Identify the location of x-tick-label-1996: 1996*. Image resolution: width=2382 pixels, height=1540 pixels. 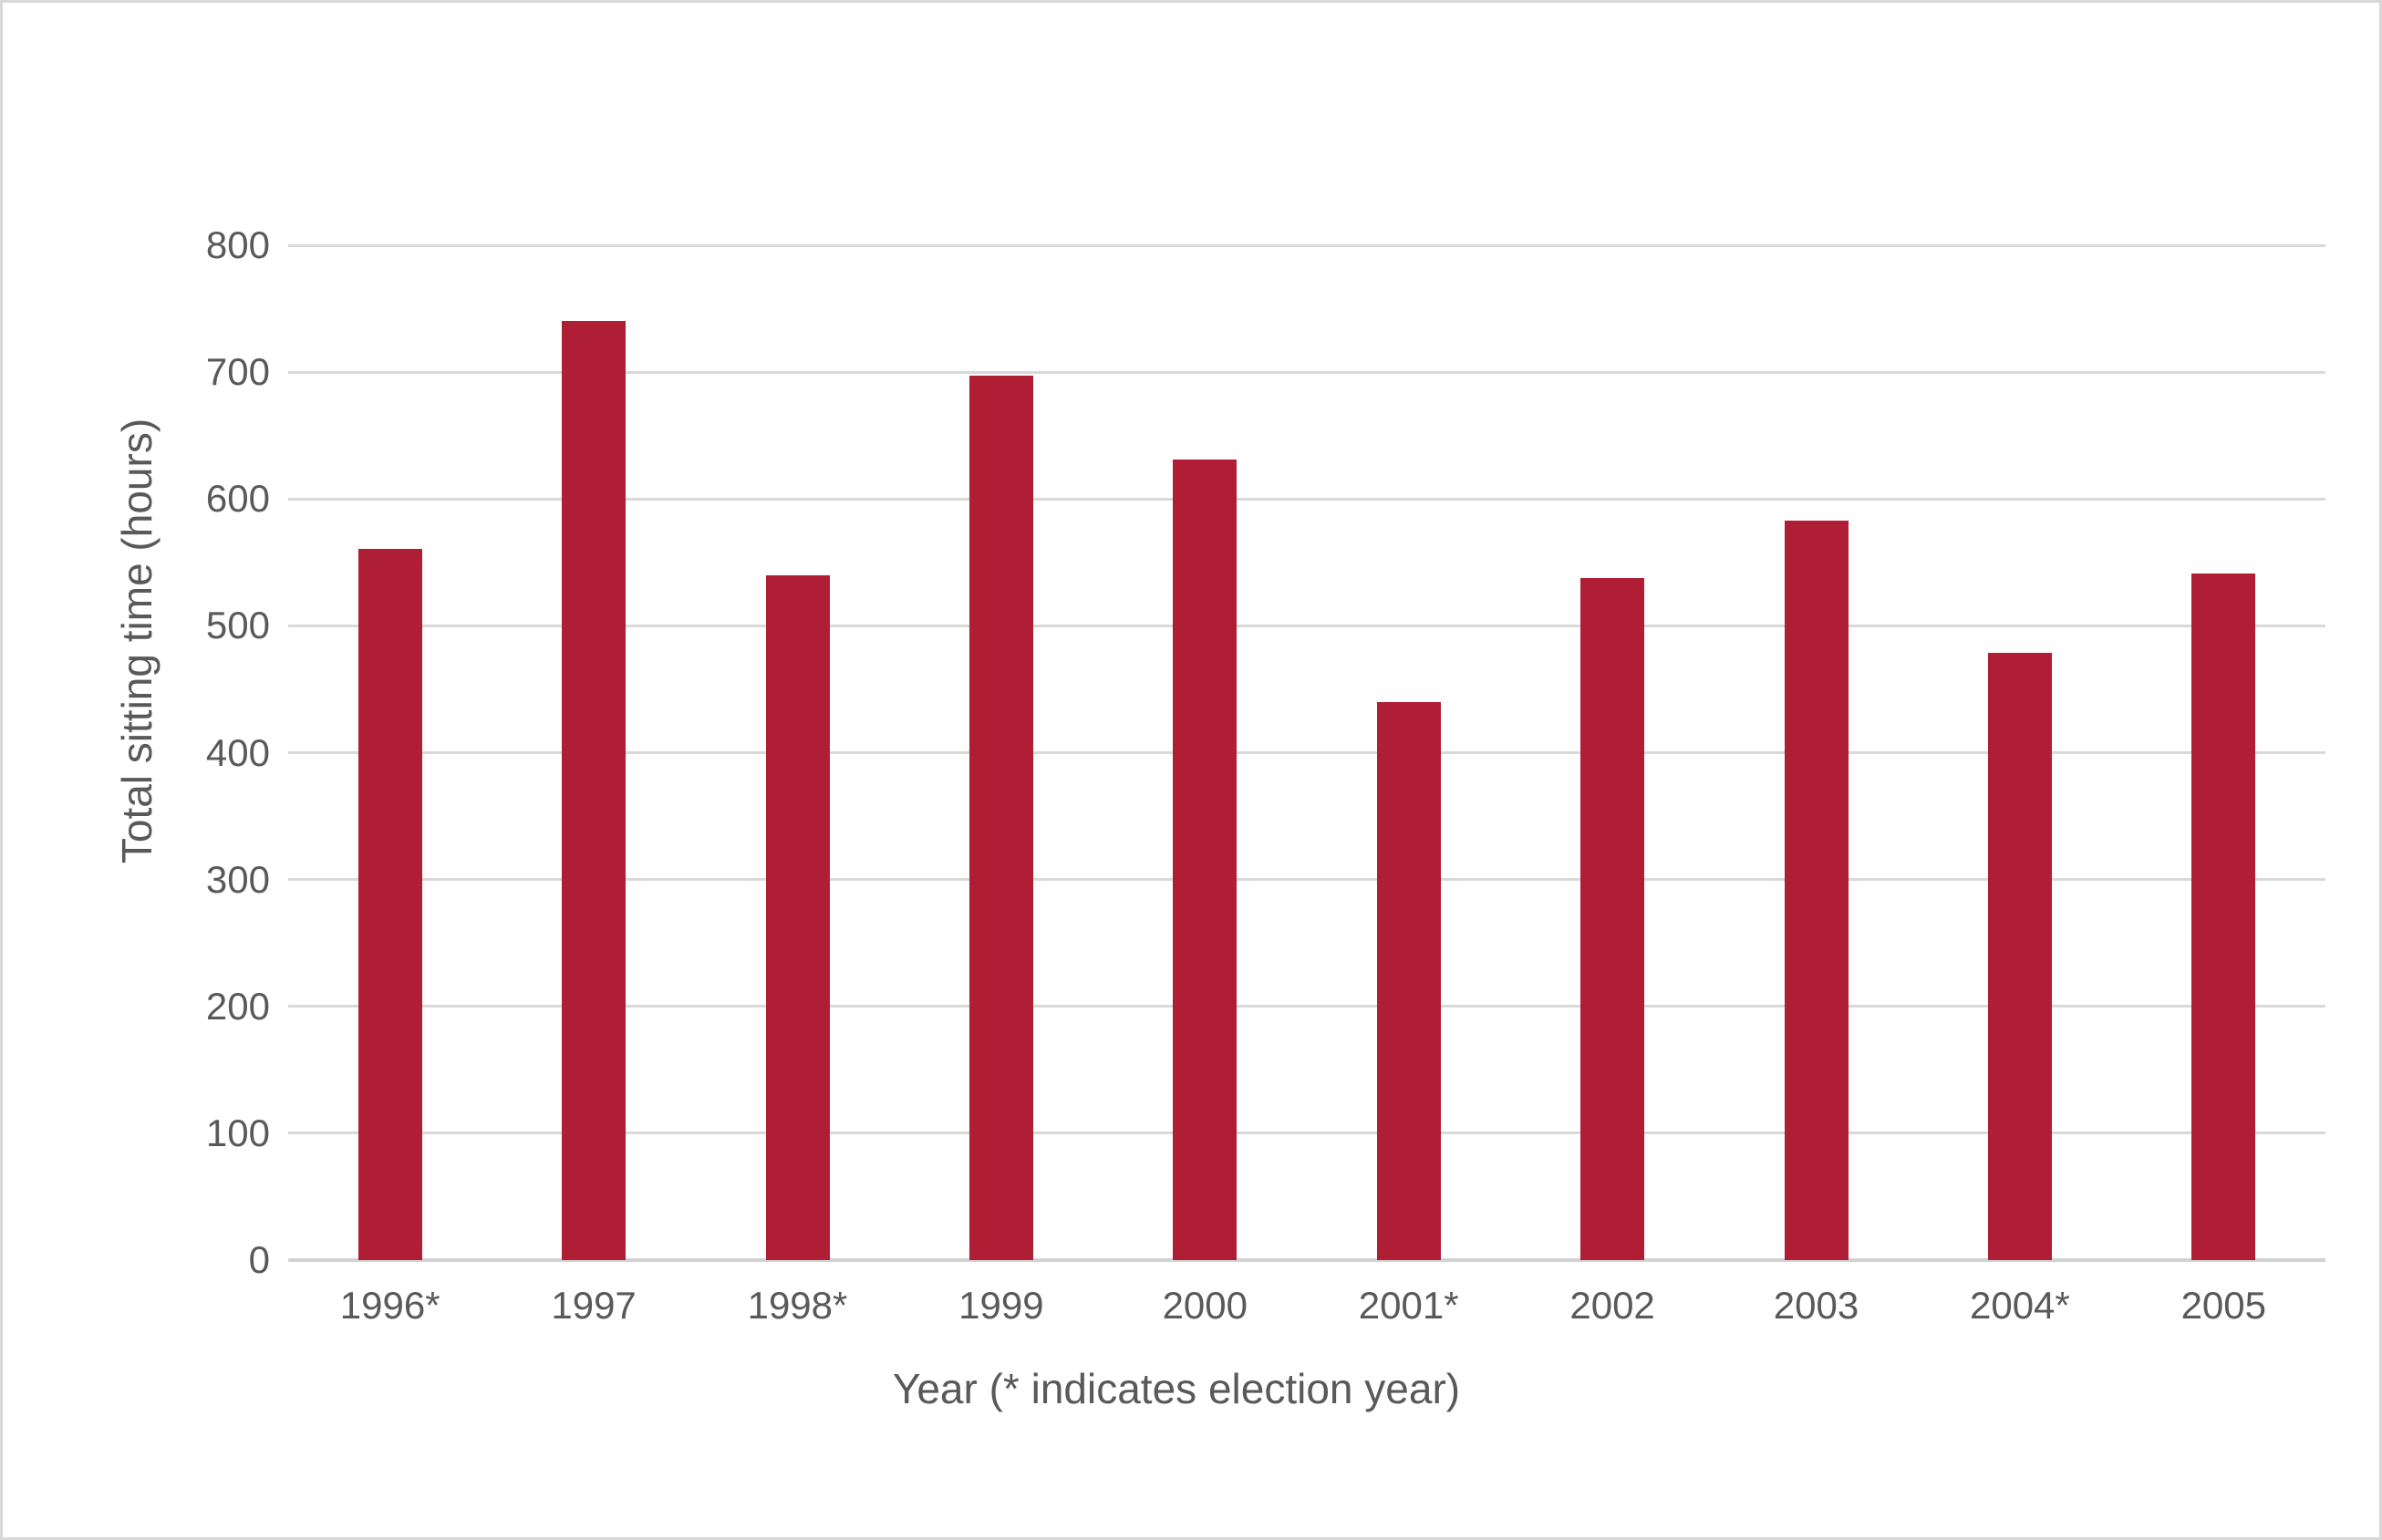
(389, 1305).